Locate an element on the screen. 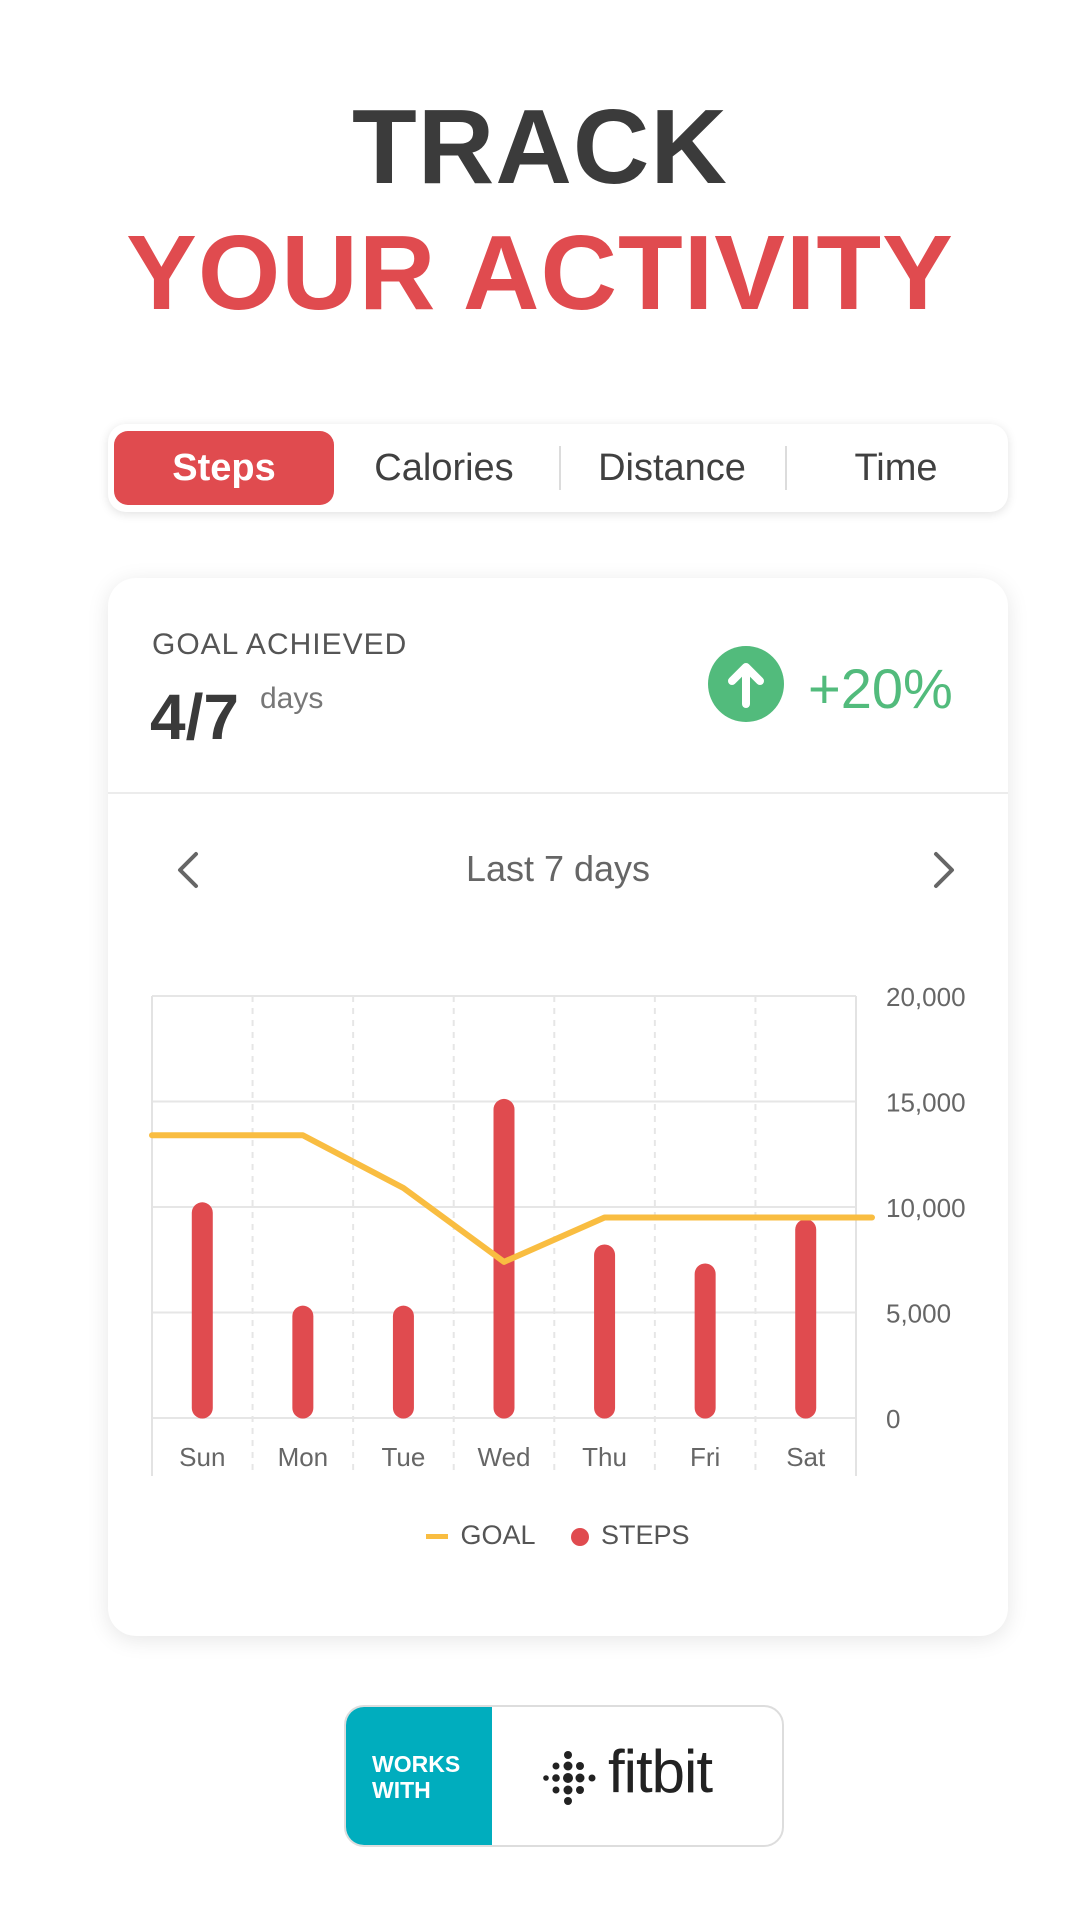  x-tick-label-wed: Wed is located at coordinates (504, 1457).